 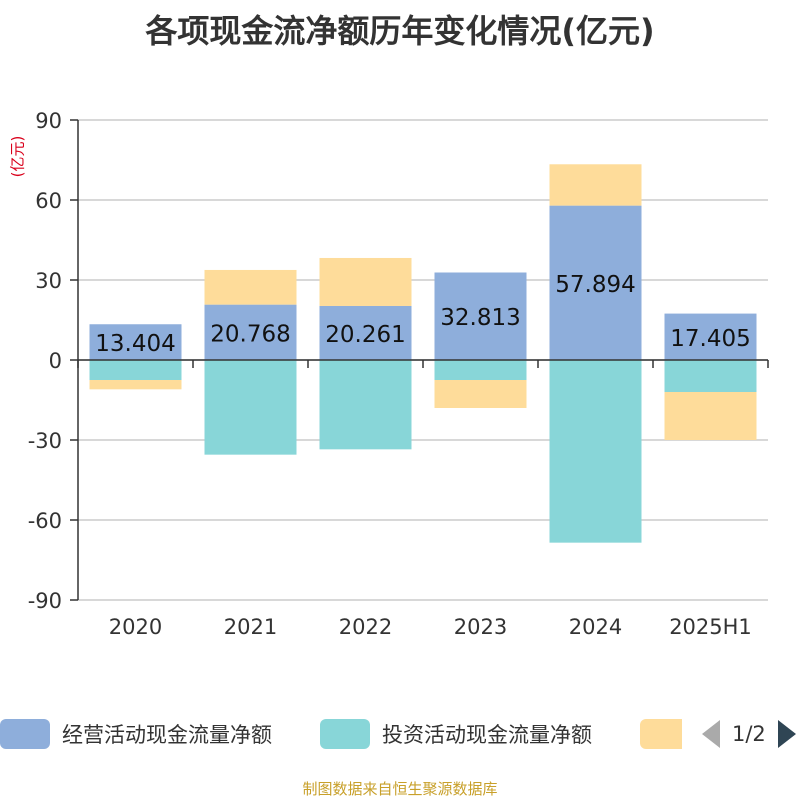 What do you see at coordinates (45, 521) in the screenshot?
I see `y-tick-label: -60` at bounding box center [45, 521].